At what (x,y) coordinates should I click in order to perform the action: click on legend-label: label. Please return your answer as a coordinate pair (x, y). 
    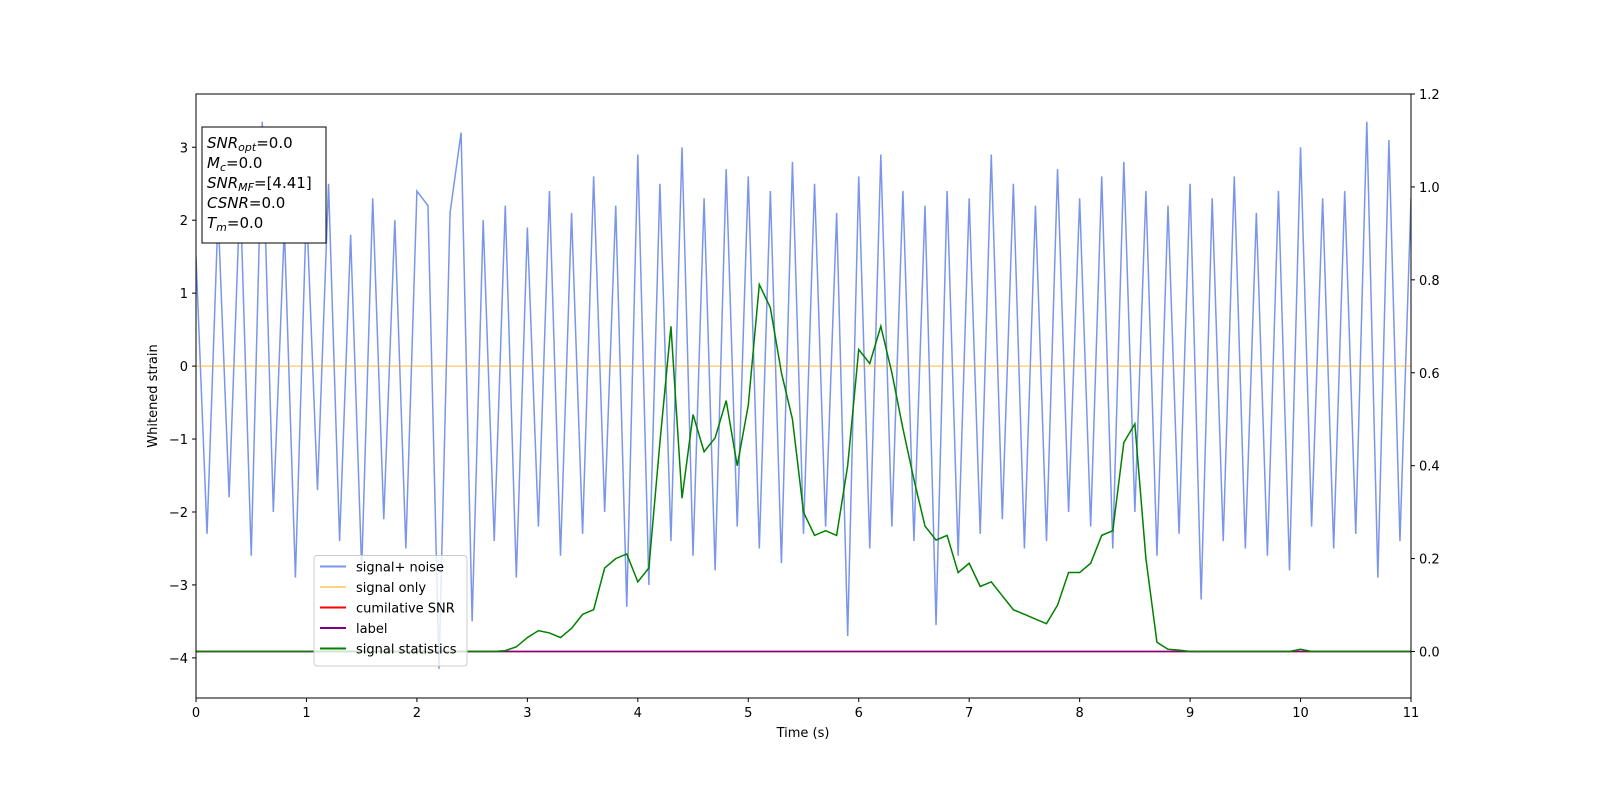
    Looking at the image, I should click on (371, 629).